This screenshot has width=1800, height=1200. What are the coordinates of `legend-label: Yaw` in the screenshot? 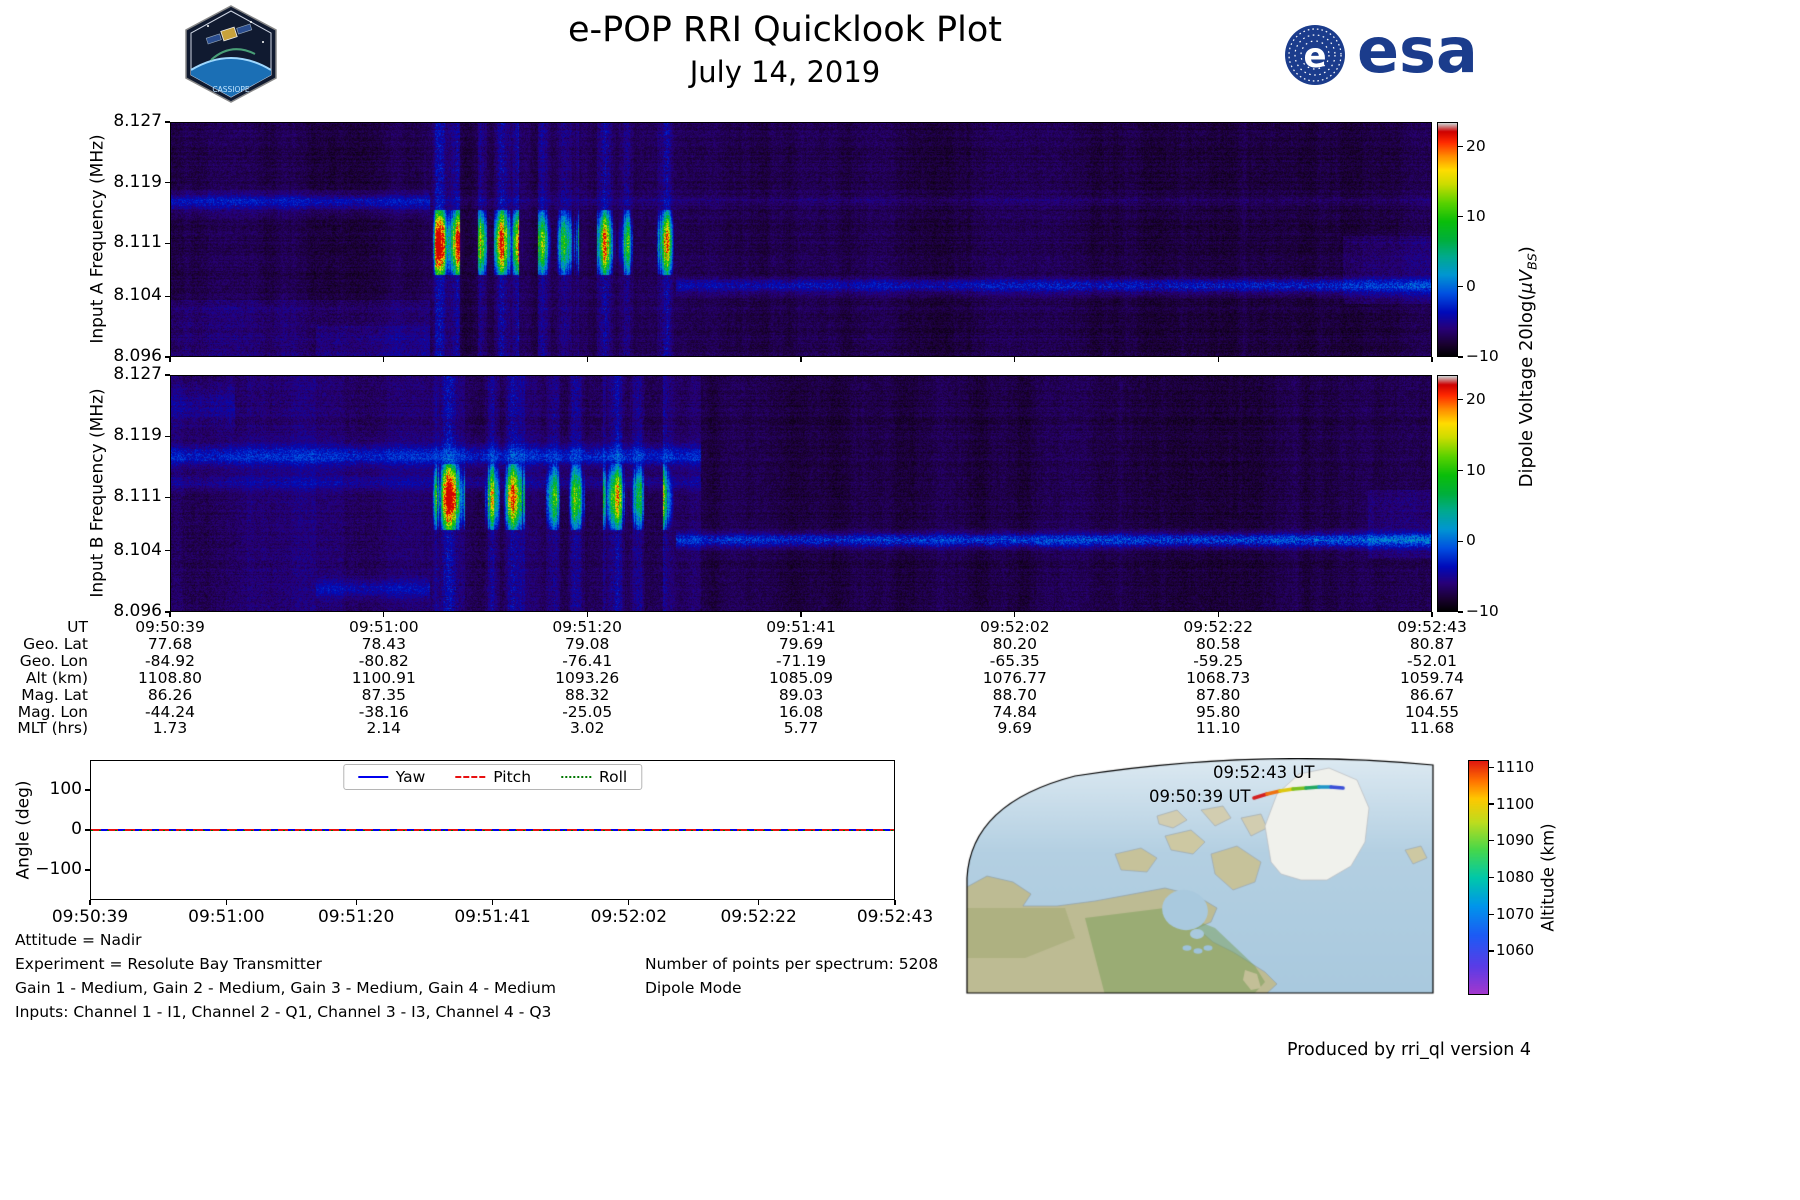 It's located at (410, 777).